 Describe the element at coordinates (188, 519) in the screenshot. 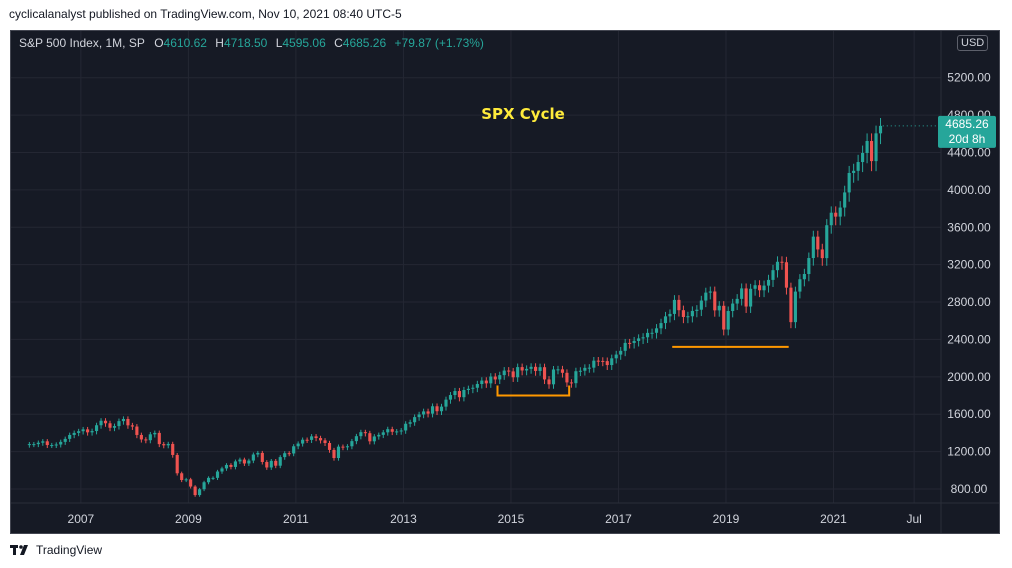

I see `x-tick-label: 2009` at that location.